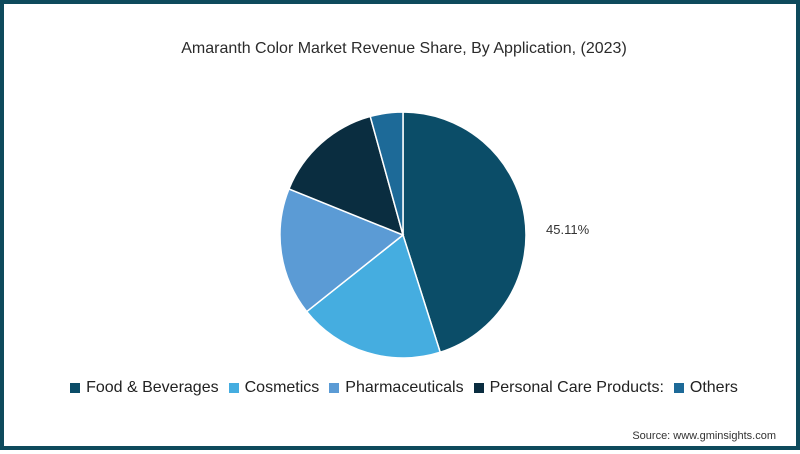 Image resolution: width=800 pixels, height=454 pixels. I want to click on pie-slice-cosmetics, so click(373, 296).